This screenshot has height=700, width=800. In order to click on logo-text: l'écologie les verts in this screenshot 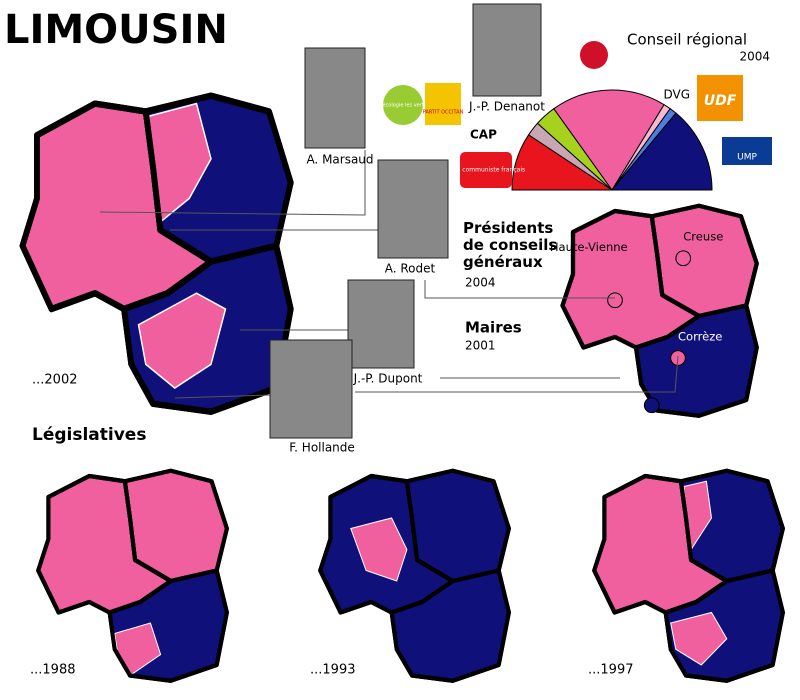, I will do `click(403, 105)`.